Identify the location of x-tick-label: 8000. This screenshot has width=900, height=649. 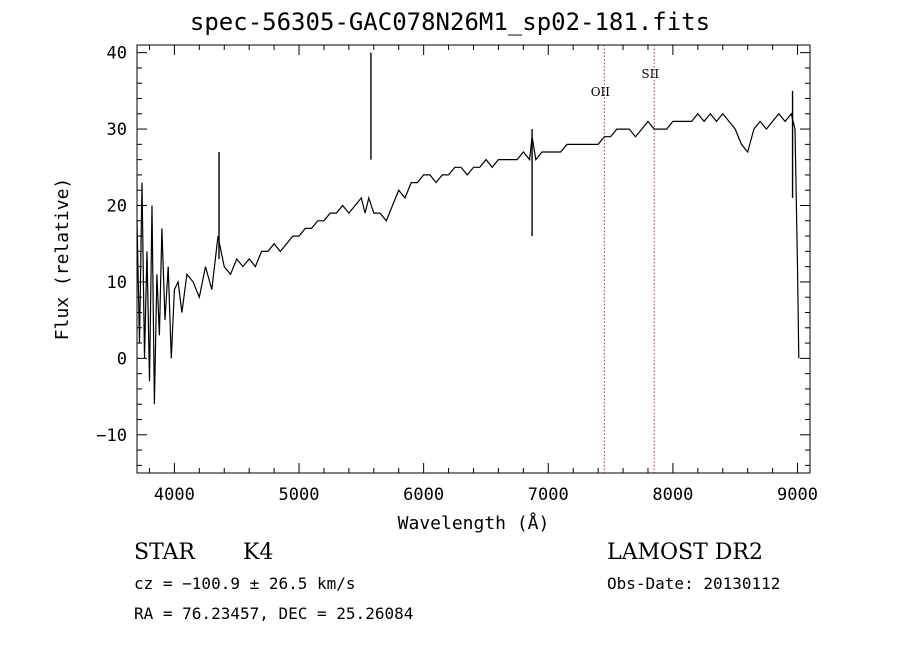
(672, 495).